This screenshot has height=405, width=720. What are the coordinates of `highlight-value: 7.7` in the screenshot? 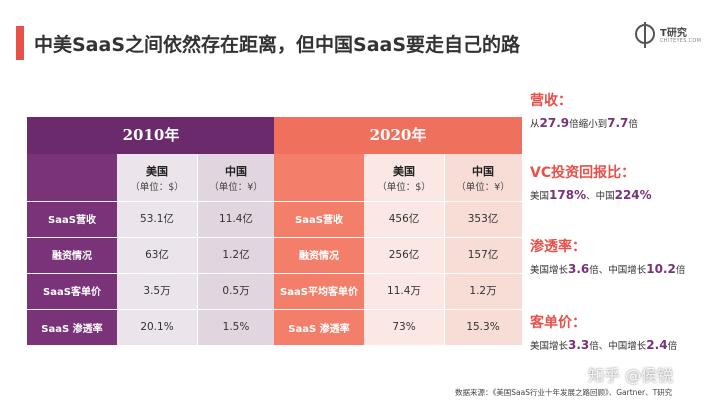 It's located at (618, 123).